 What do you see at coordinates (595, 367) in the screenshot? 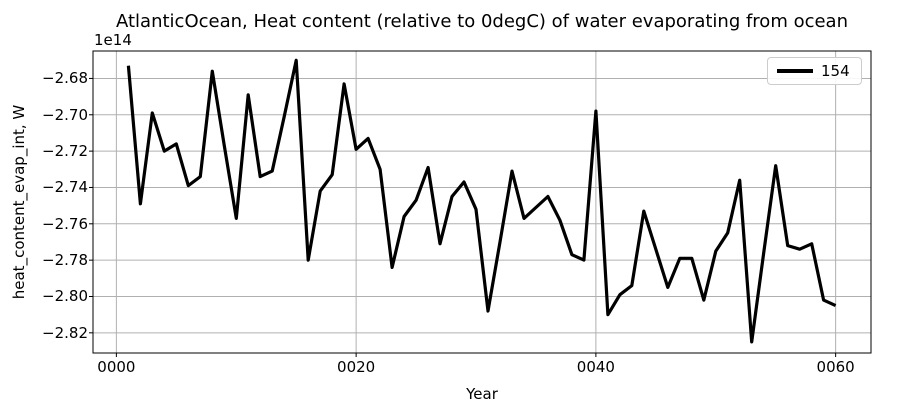
I see `x-tick-label: 0040` at bounding box center [595, 367].